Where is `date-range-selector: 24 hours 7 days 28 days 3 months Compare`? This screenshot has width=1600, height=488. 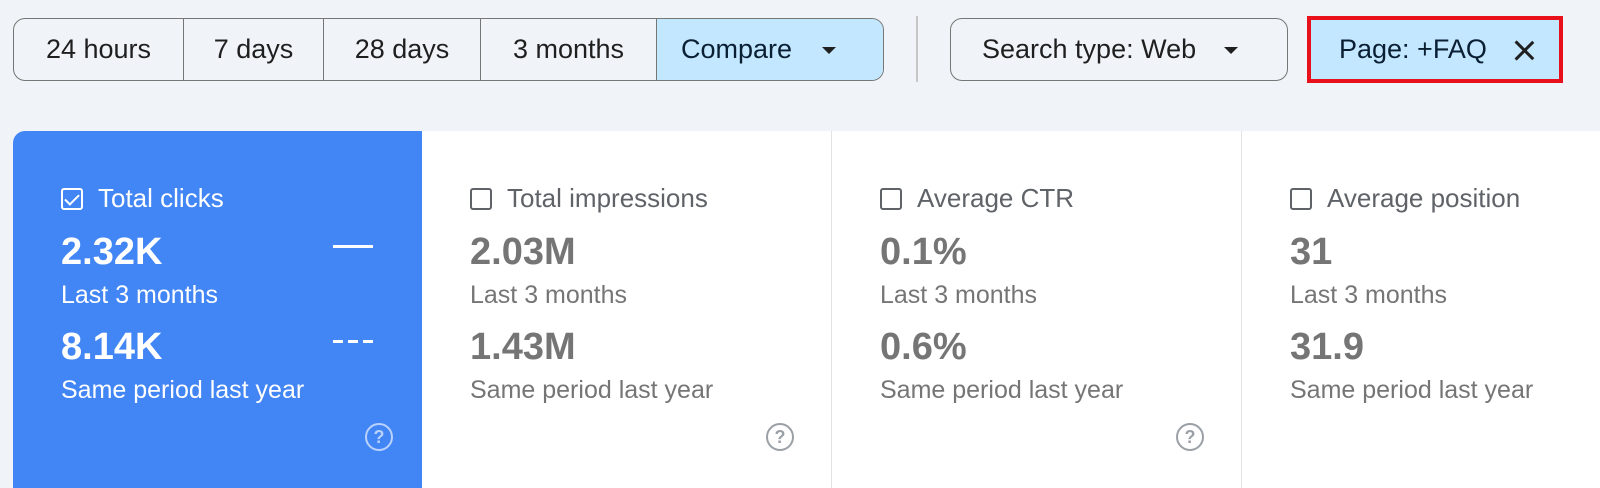
date-range-selector: 24 hours 7 days 28 days 3 months Compare is located at coordinates (448, 49).